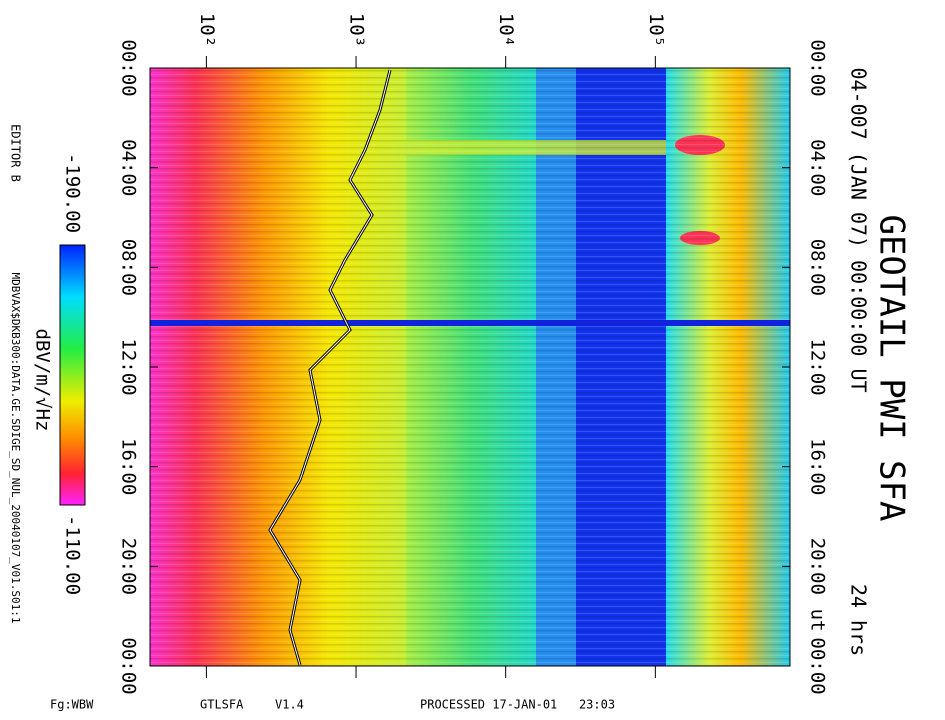 The height and width of the screenshot is (720, 945). Describe the element at coordinates (892, 367) in the screenshot. I see `chart-title: GEOTAIL PWI SFA` at that location.